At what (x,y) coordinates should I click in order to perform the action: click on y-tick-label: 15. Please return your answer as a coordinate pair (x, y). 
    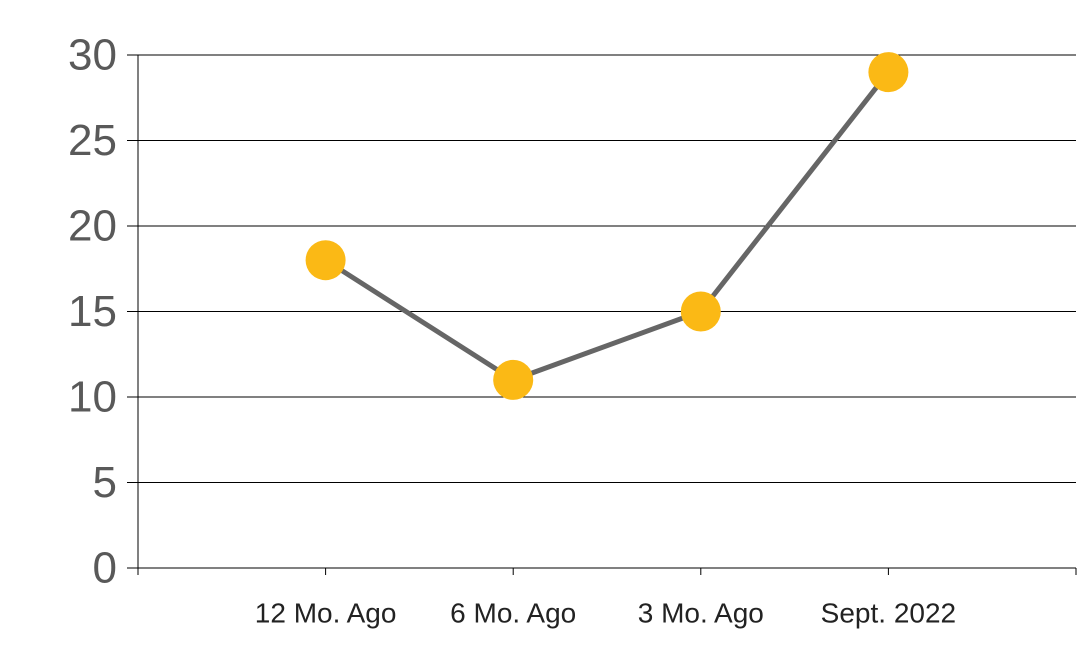
    Looking at the image, I should click on (92, 311).